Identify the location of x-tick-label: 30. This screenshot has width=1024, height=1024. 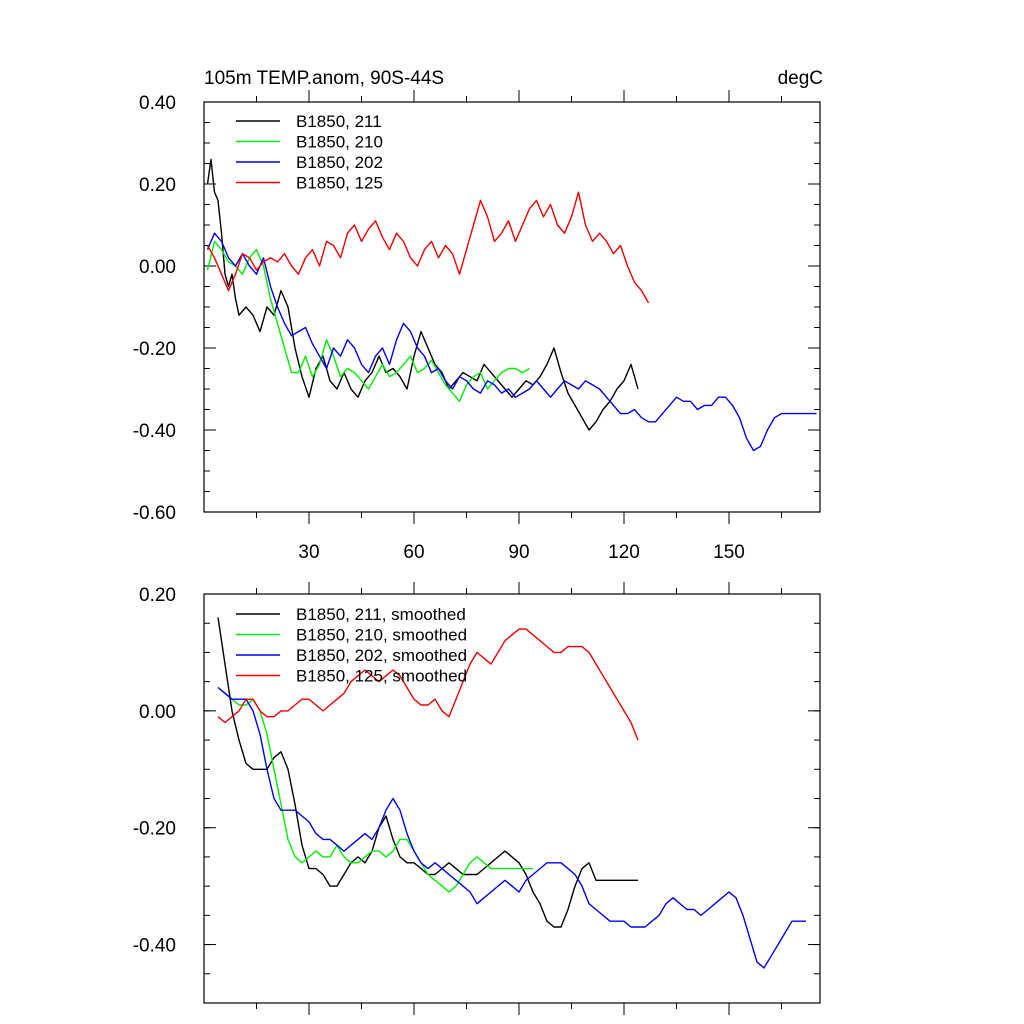
(308, 552).